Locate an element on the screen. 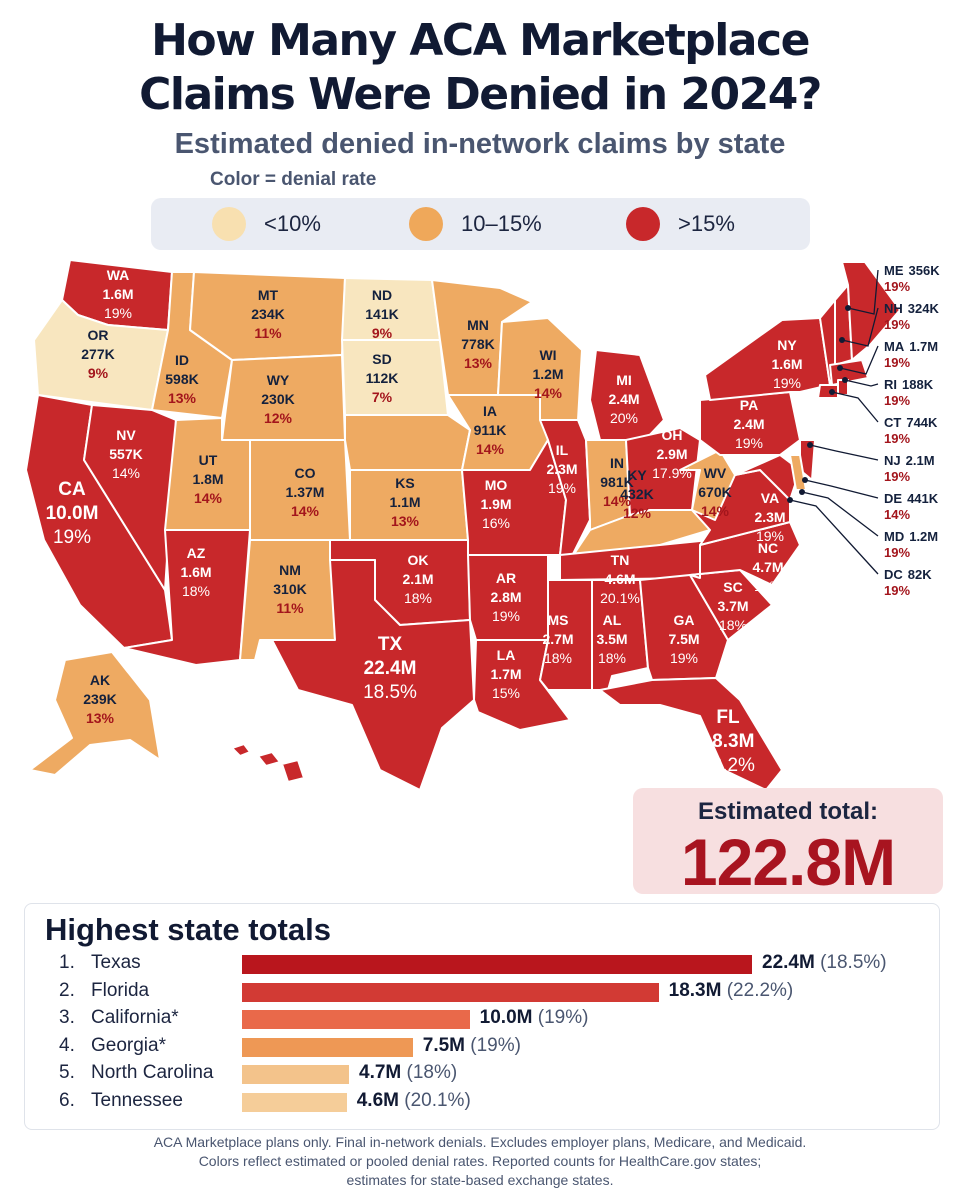 This screenshot has height=1200, width=960. legend-label-mid: 10–15% is located at coordinates (501, 223).